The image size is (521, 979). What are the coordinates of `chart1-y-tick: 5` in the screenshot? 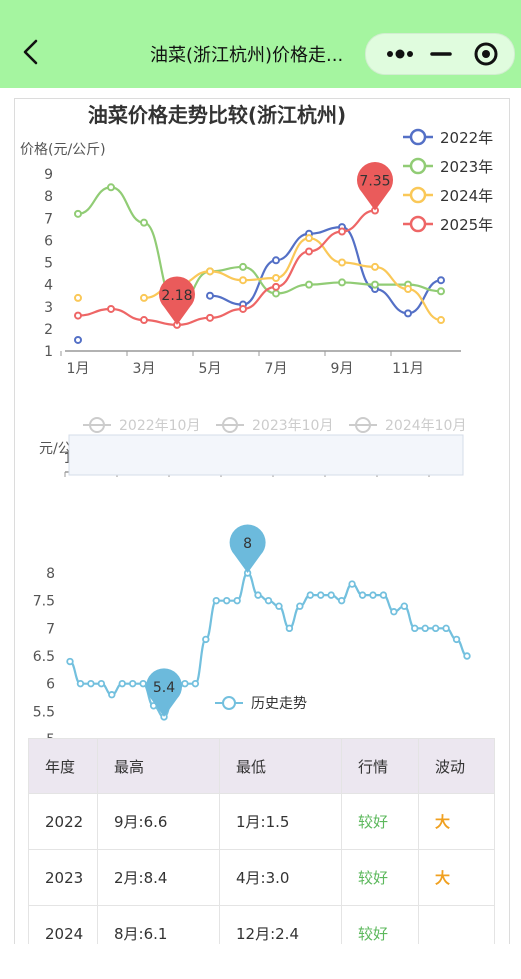 It's located at (48, 264).